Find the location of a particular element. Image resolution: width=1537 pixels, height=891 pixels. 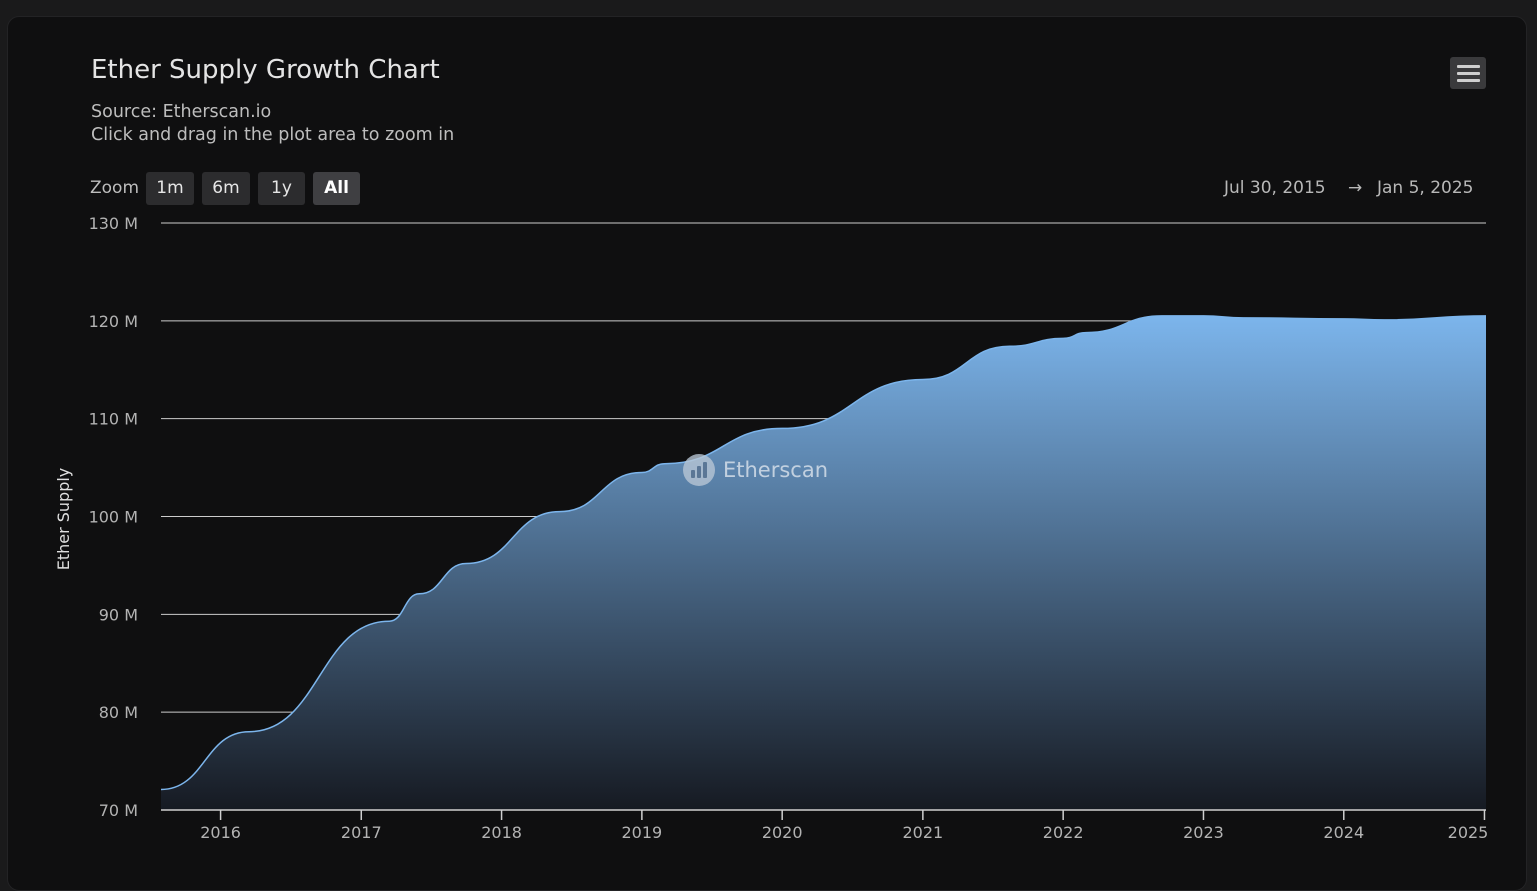

zoom-button-1y: 1y is located at coordinates (281, 188).